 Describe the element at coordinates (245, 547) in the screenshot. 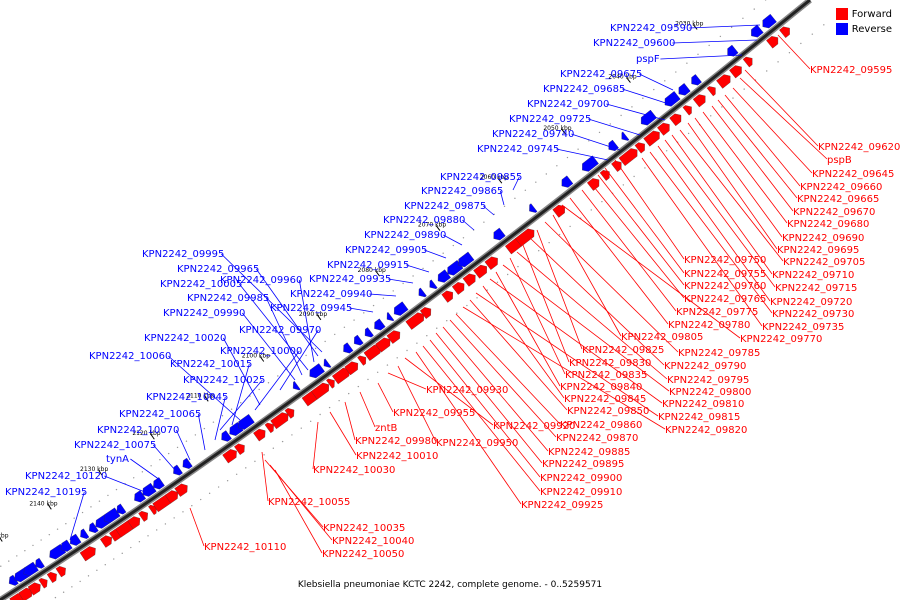

I see `forward-gene-label: KPN2242_10110` at that location.